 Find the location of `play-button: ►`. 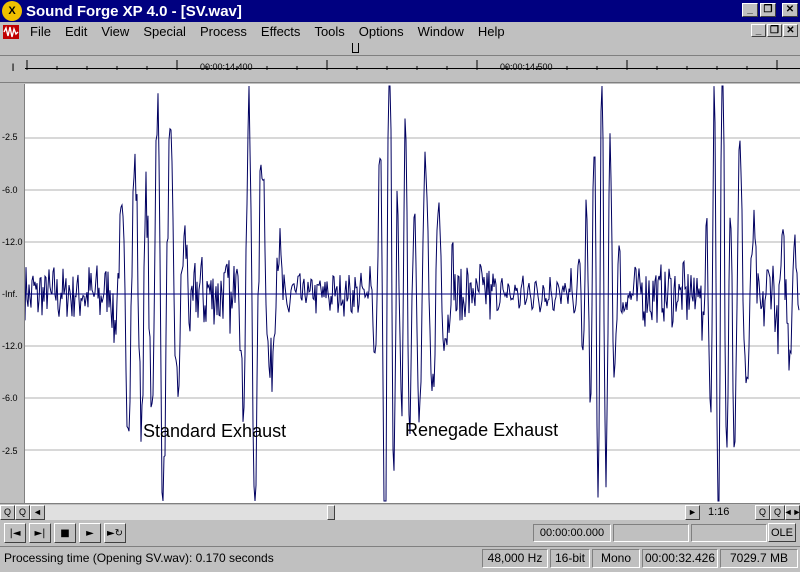

play-button: ► is located at coordinates (90, 533).